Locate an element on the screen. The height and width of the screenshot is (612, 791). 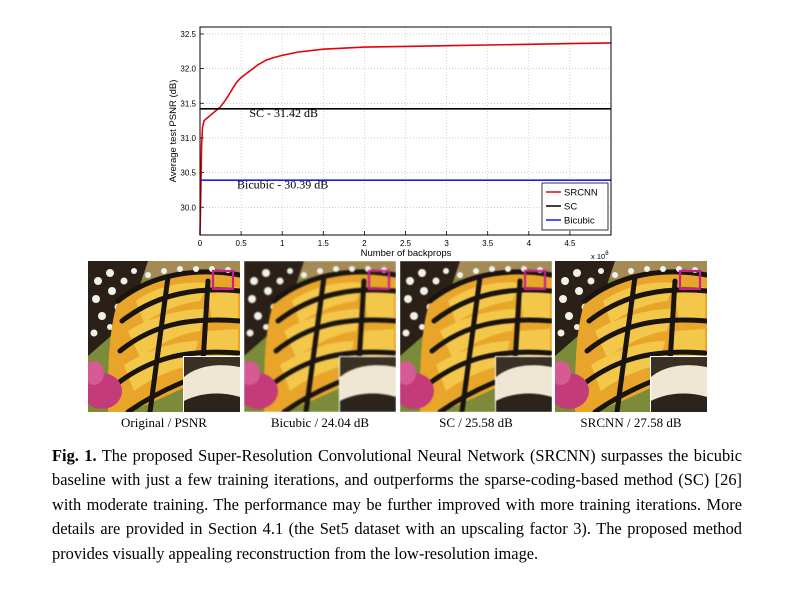
chart-legend: SRCNN SC Bicubic is located at coordinates (575, 206).